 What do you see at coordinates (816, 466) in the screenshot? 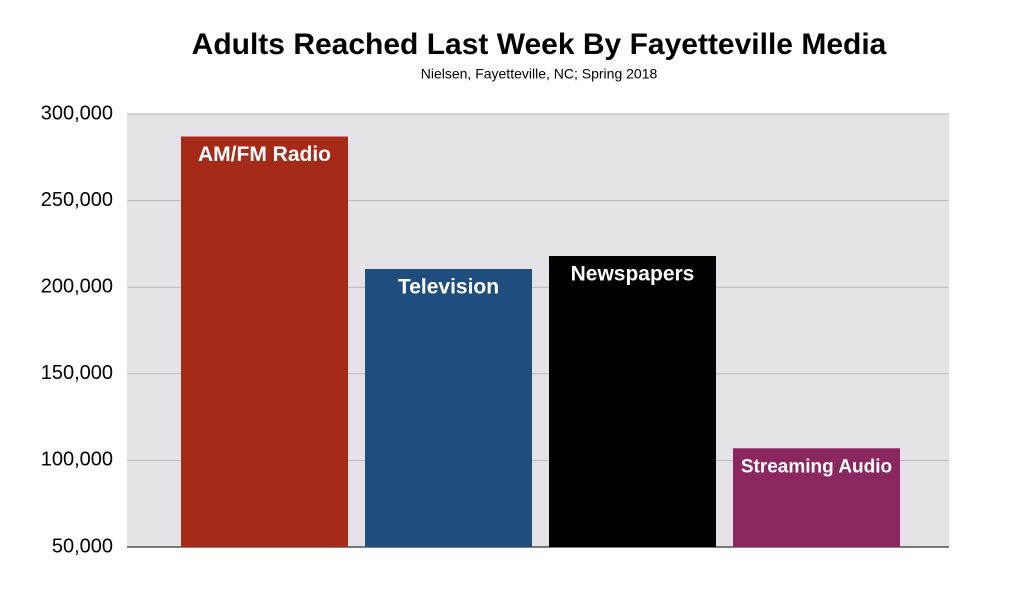
I see `bar-label: Streaming Audio` at bounding box center [816, 466].